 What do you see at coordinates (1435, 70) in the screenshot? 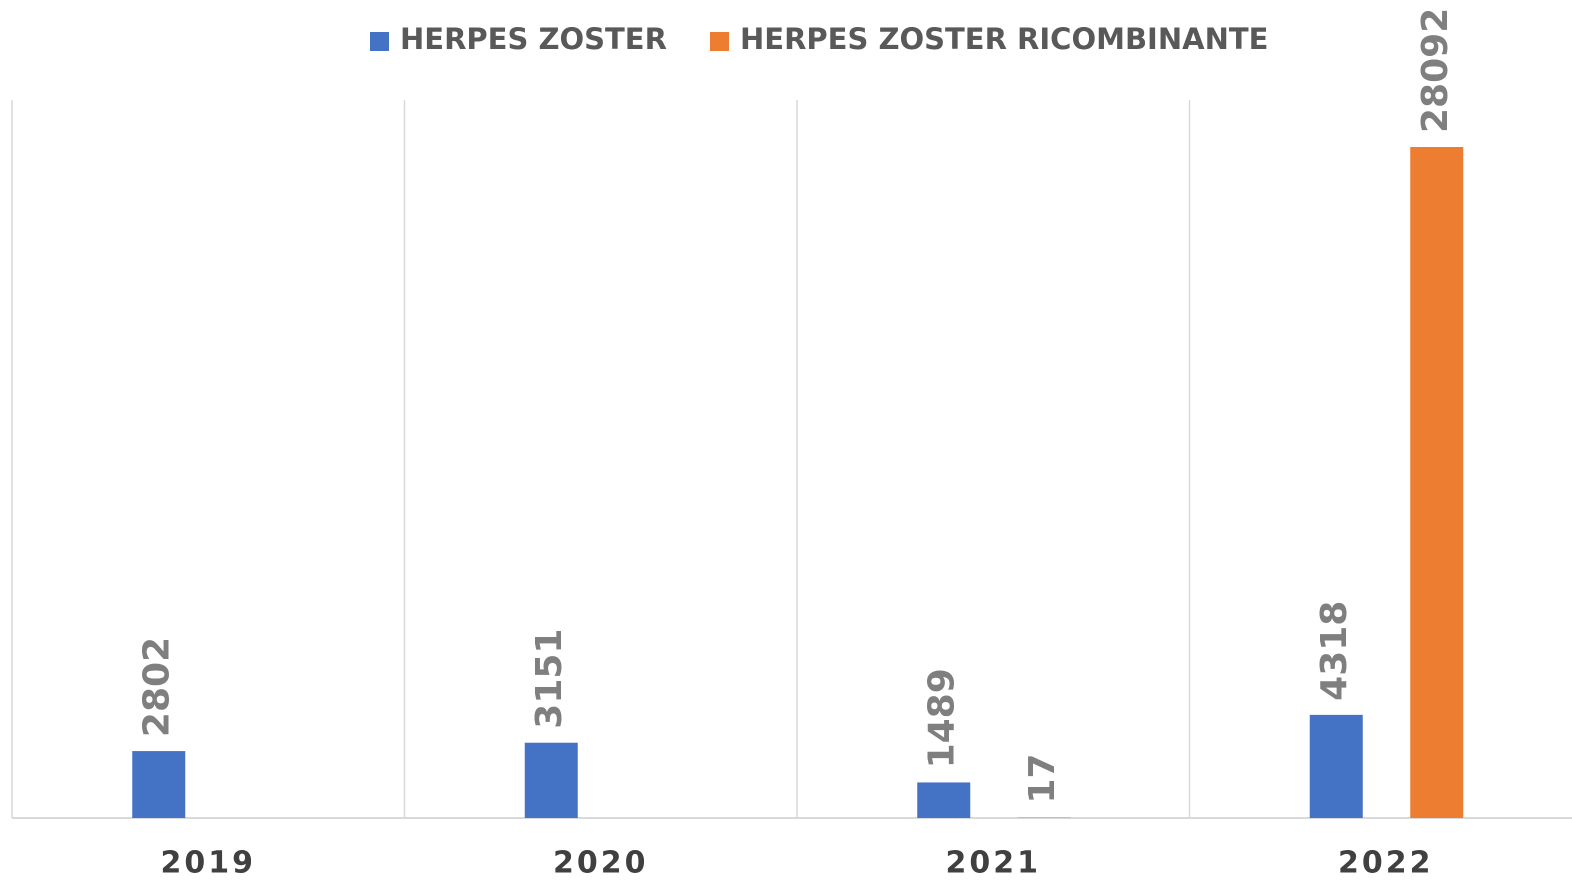
I see `data-label: 28092` at bounding box center [1435, 70].